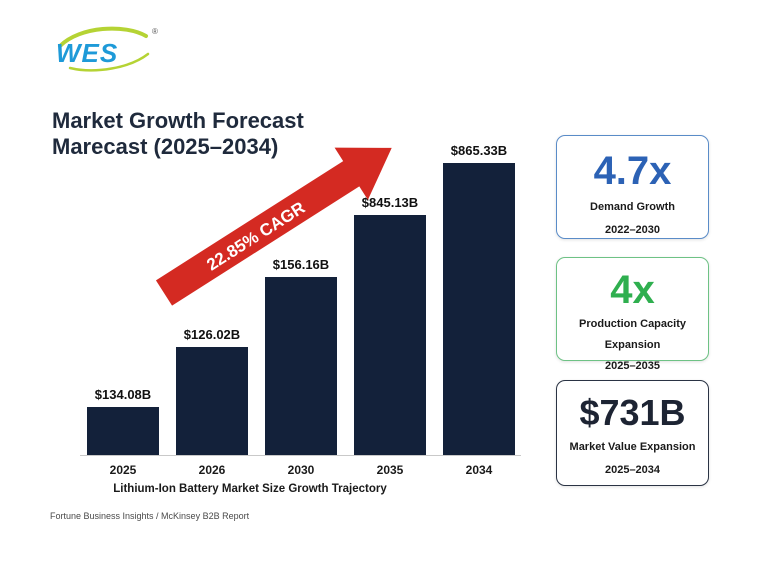  Describe the element at coordinates (632, 324) in the screenshot. I see `stat-label-line: Production Capacity` at that location.